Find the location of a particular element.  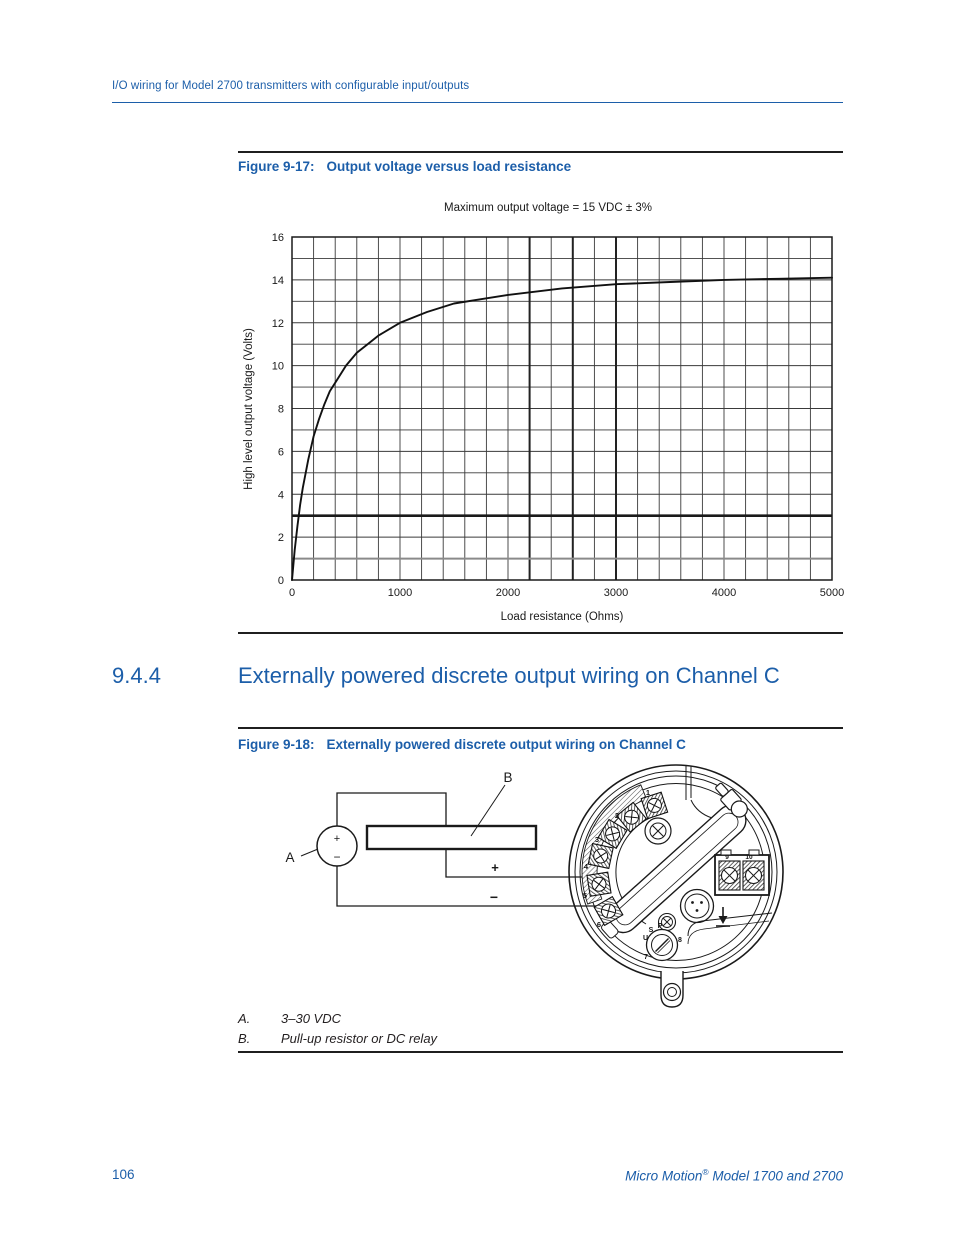

footer-doc-name: Micro Motion is located at coordinates (664, 1176).